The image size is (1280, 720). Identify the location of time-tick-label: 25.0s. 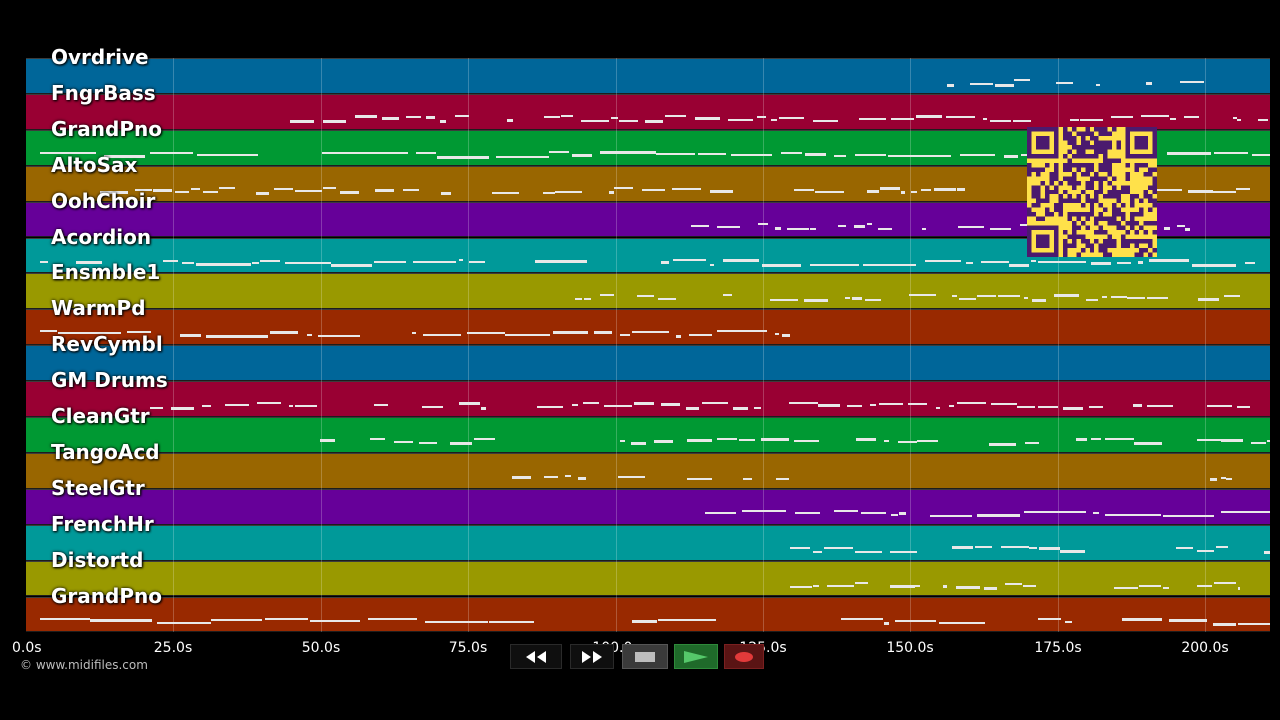
(173, 648).